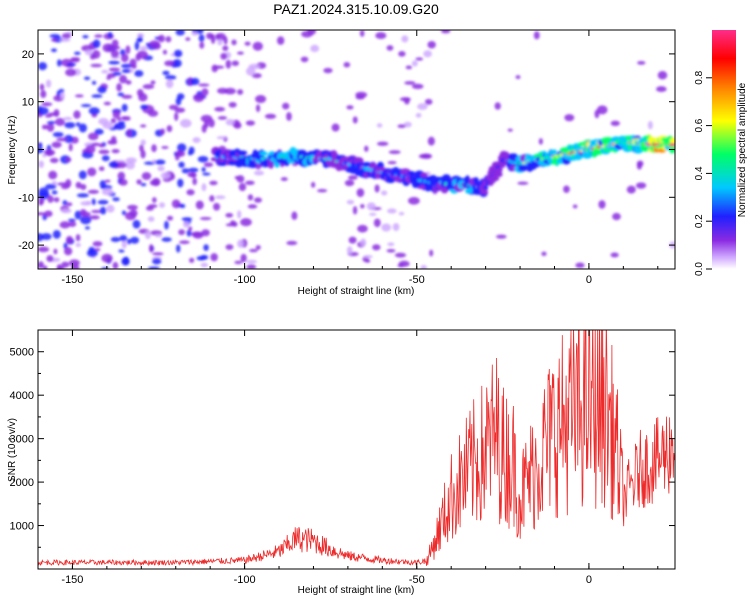  I want to click on y-tick-label: 3000, so click(22, 440).